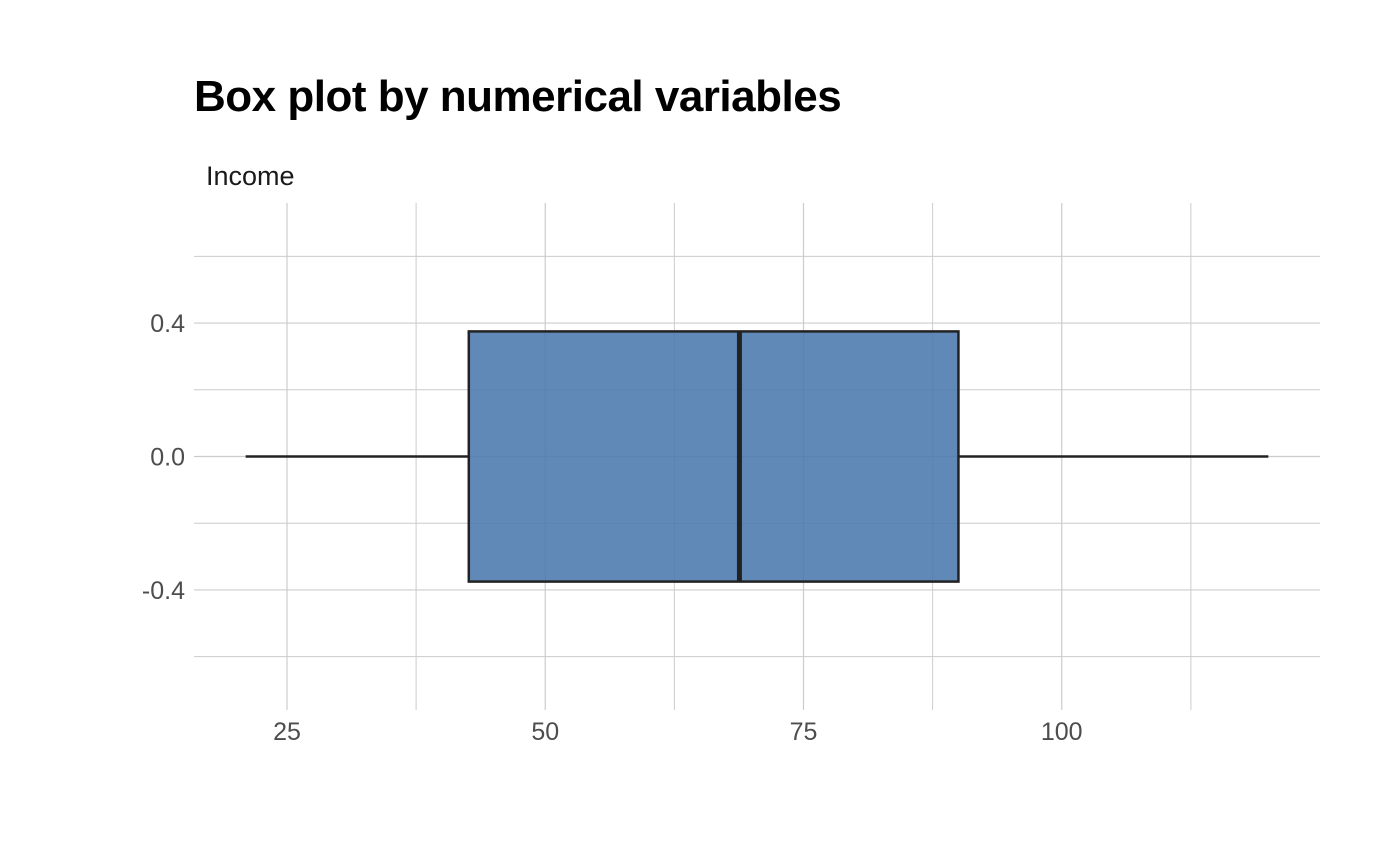 The width and height of the screenshot is (1400, 866). What do you see at coordinates (1062, 732) in the screenshot?
I see `x-tick-label: 100` at bounding box center [1062, 732].